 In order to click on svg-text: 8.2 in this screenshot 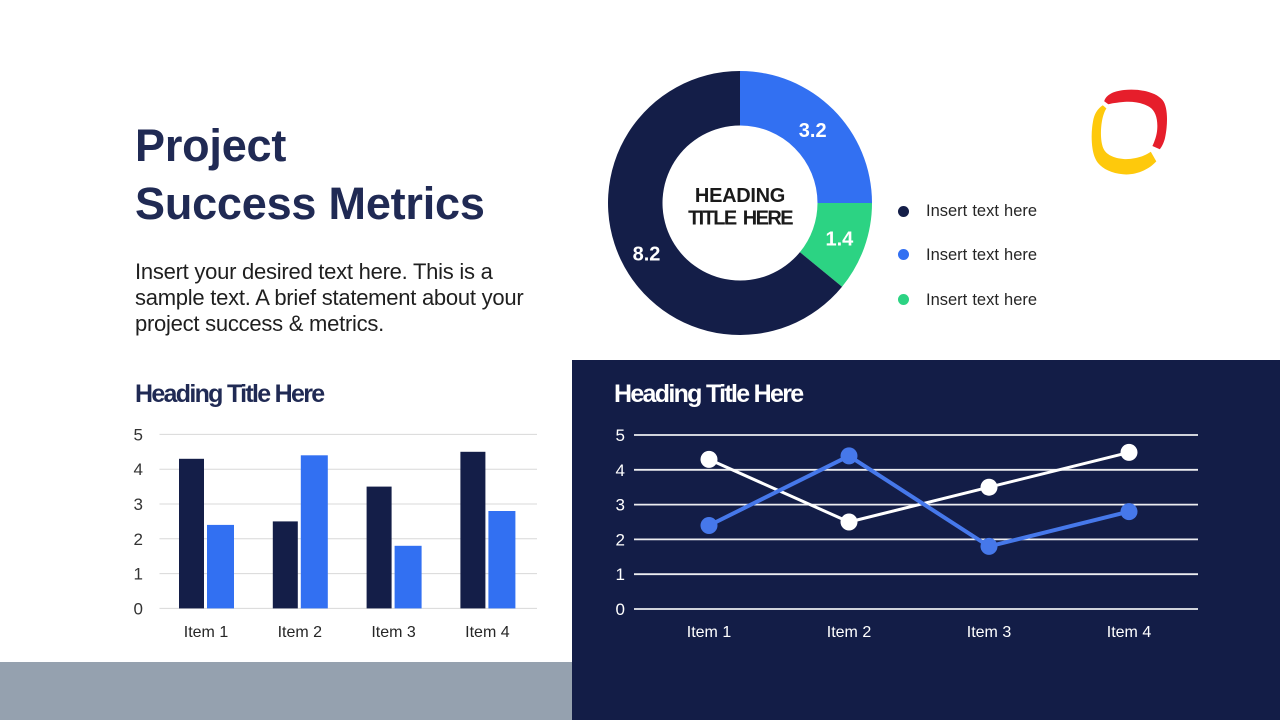, I will do `click(647, 254)`.